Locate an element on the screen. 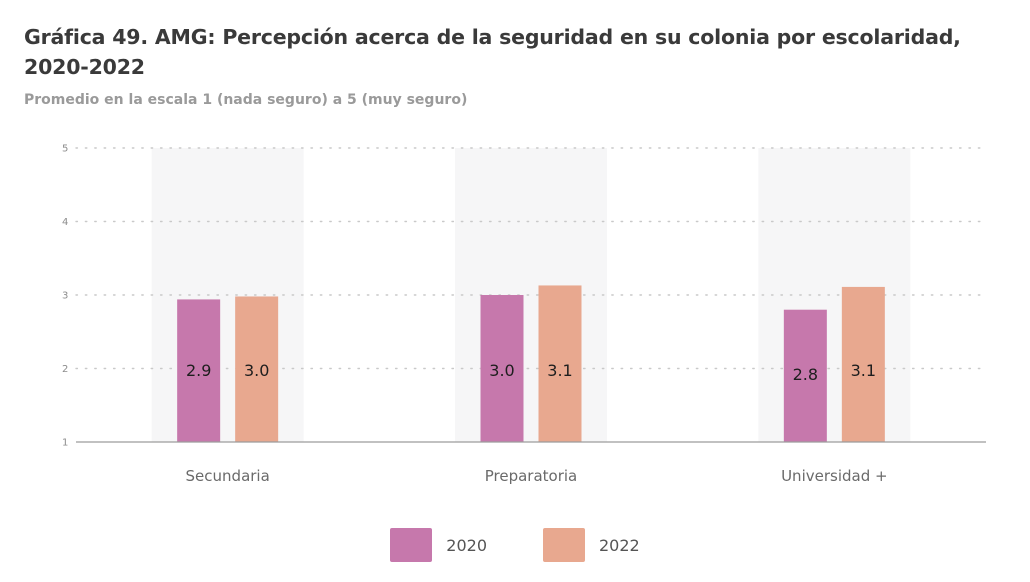 The height and width of the screenshot is (582, 1030). x-tick-label: Secundaria is located at coordinates (228, 476).